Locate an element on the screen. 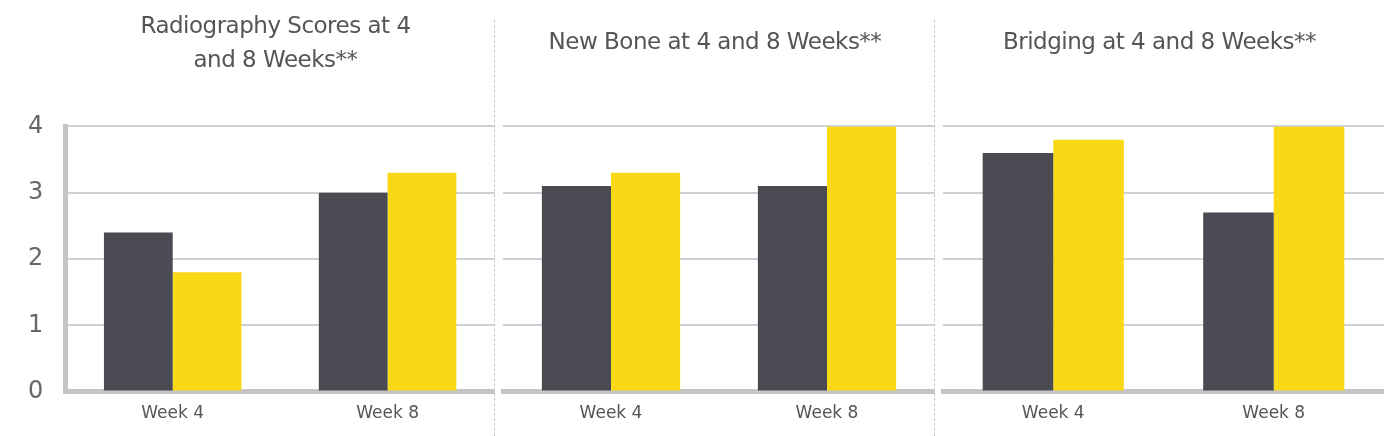 The image size is (1384, 436). y-tick-label: 1 is located at coordinates (35, 323).